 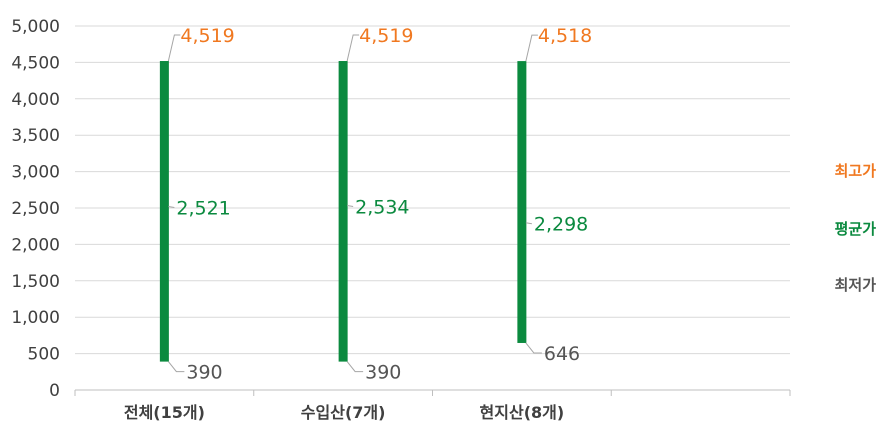 I want to click on y-tick-label: 5,000, so click(x=35, y=27).